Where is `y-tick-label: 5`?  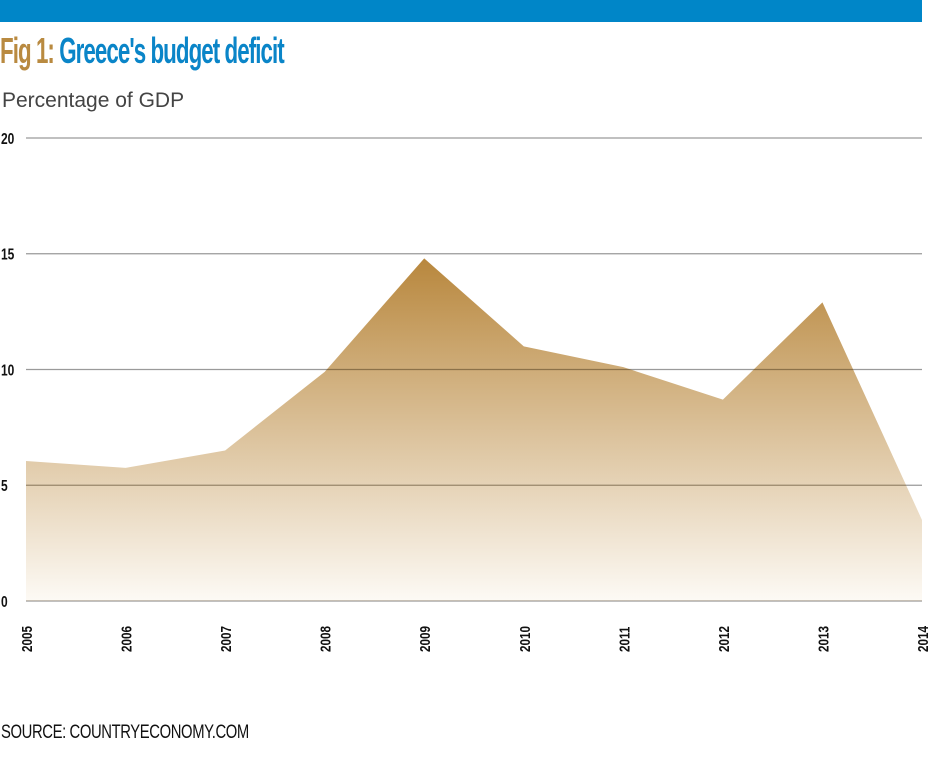 y-tick-label: 5 is located at coordinates (4, 486).